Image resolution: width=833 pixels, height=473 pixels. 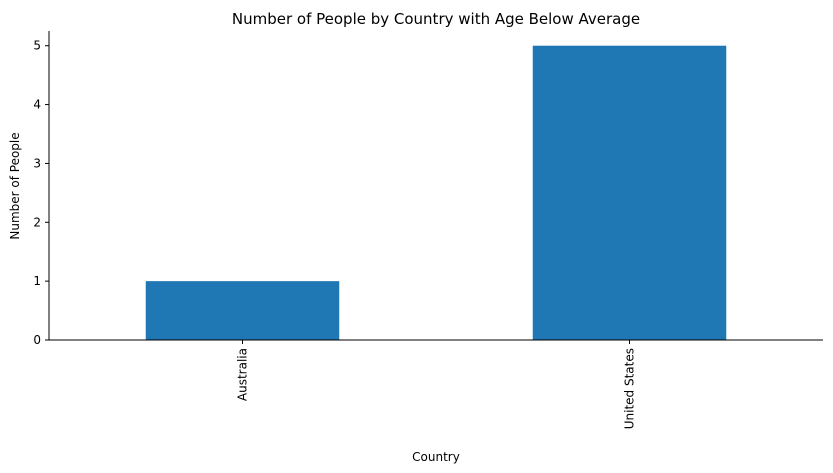 What do you see at coordinates (37, 222) in the screenshot?
I see `y-tick-label: 2` at bounding box center [37, 222].